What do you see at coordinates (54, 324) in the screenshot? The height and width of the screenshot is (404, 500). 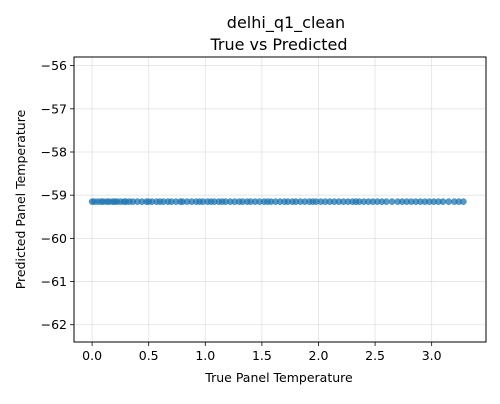 I see `y-tick-label: −62` at bounding box center [54, 324].